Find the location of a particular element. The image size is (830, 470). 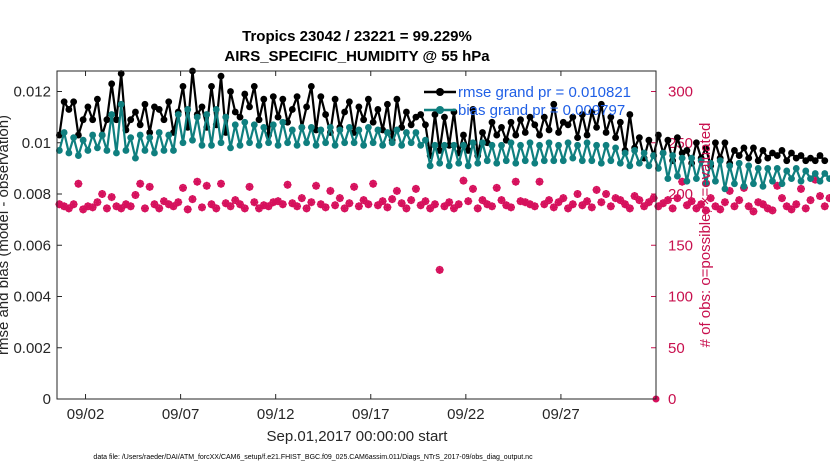

y-tick-label-right: 100 is located at coordinates (680, 297).